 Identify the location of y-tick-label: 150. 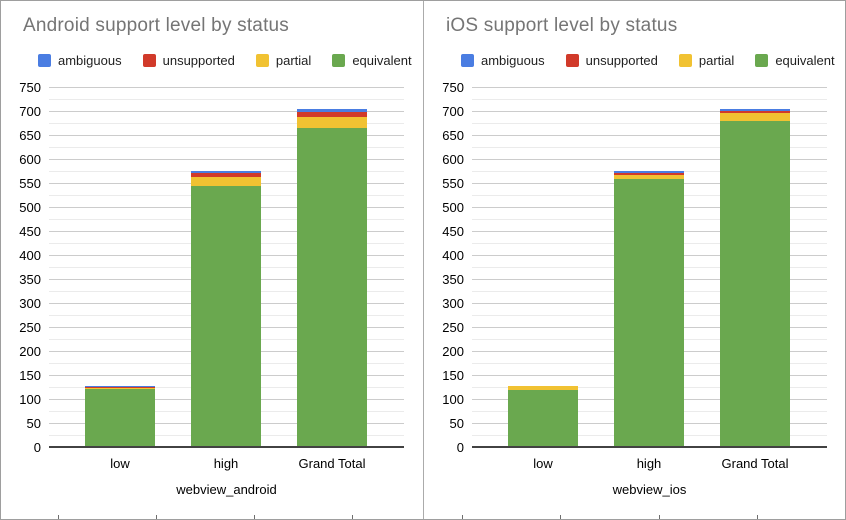
(453, 375).